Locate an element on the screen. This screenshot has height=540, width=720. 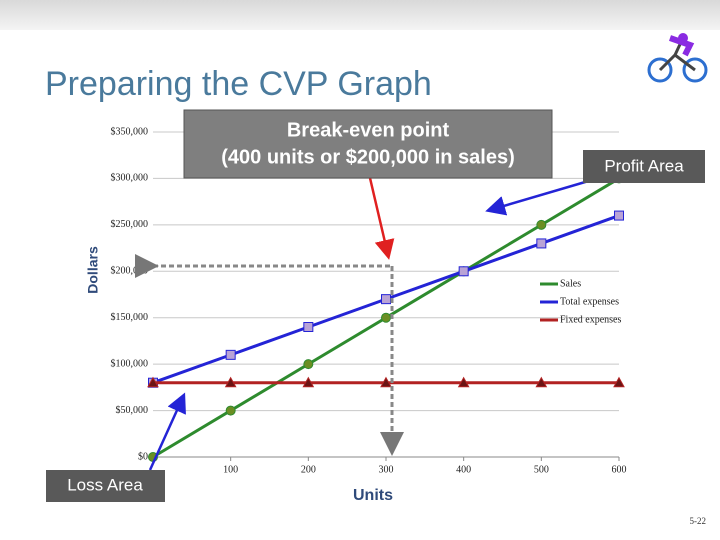
x-tick-label: 500 is located at coordinates (541, 469).